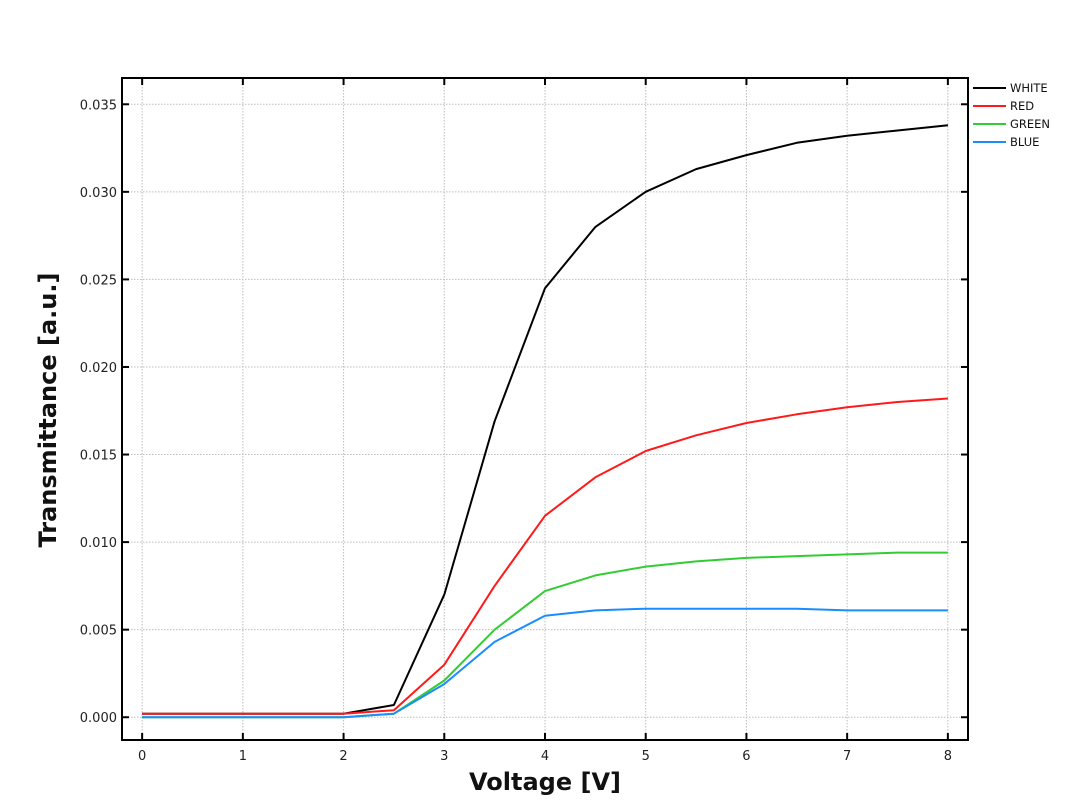 This screenshot has width=1090, height=804. Describe the element at coordinates (98, 280) in the screenshot. I see `y-tick-label: 0.025` at that location.